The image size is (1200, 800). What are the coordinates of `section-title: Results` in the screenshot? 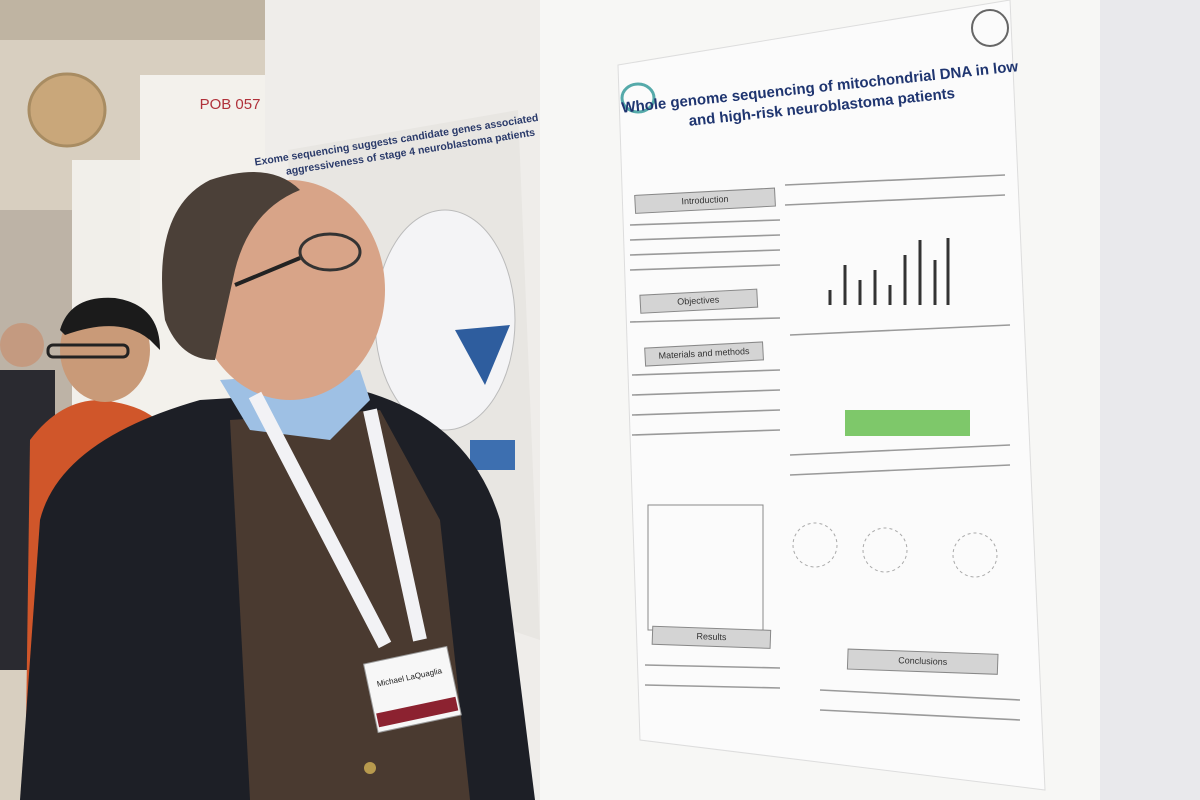 It's located at (711, 636).